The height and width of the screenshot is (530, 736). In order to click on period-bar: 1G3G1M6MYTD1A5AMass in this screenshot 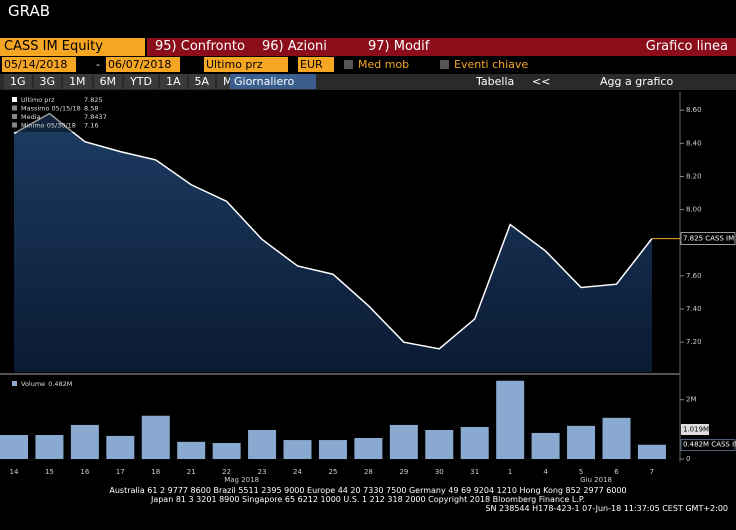, I will do `click(131, 81)`.